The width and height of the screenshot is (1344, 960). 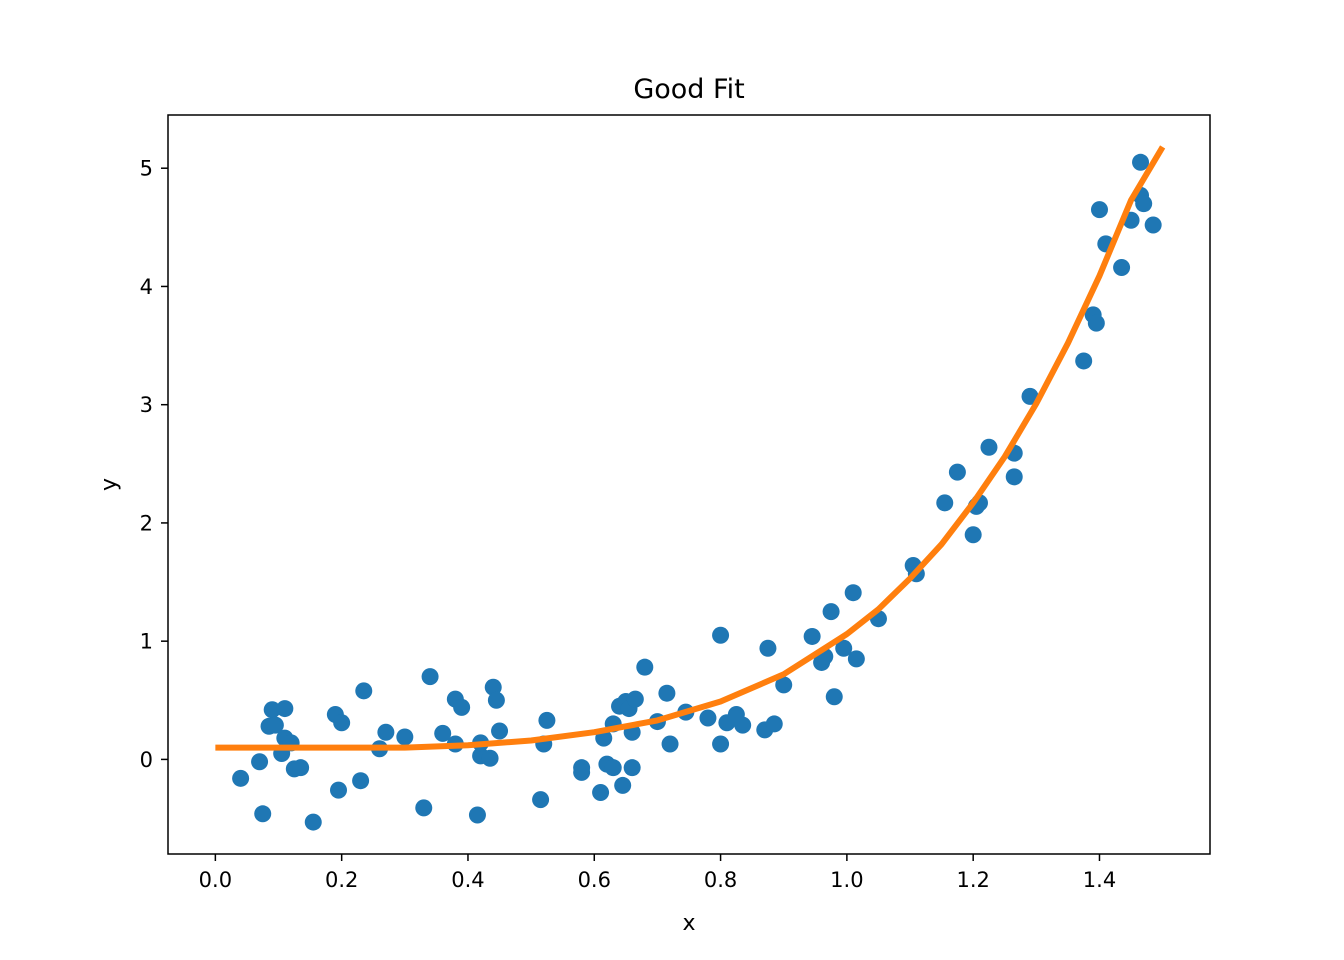 I want to click on y-tick-label: 3, so click(x=146, y=405).